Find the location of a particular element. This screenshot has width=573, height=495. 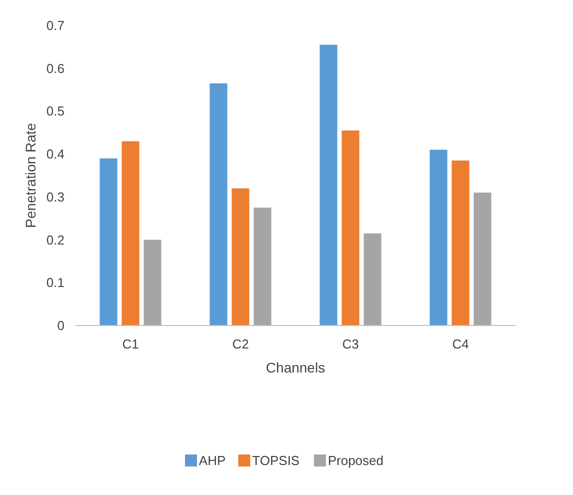

legend-label: Proposed is located at coordinates (356, 460).